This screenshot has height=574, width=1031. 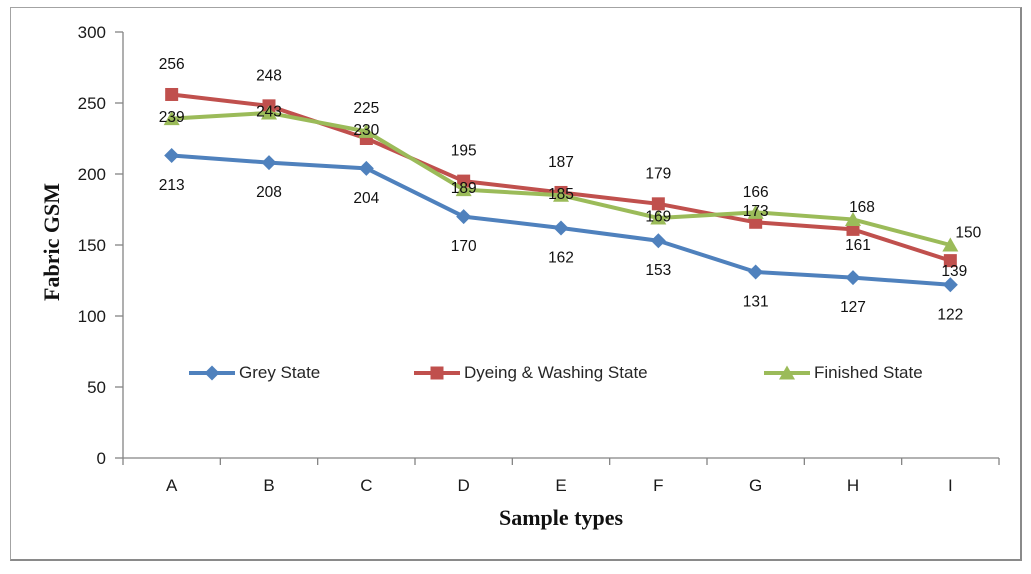 What do you see at coordinates (96, 387) in the screenshot?
I see `y-tick-label: 50` at bounding box center [96, 387].